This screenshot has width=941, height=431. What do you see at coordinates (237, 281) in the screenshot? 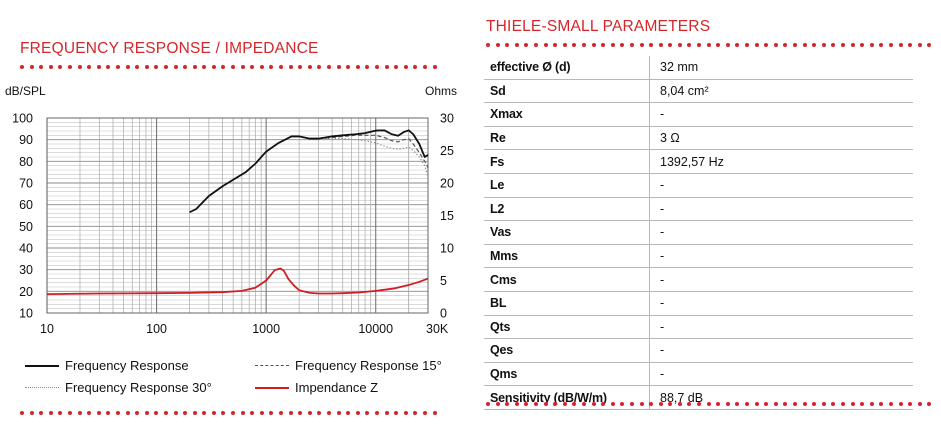
I see `series-line-impendance-z` at bounding box center [237, 281].